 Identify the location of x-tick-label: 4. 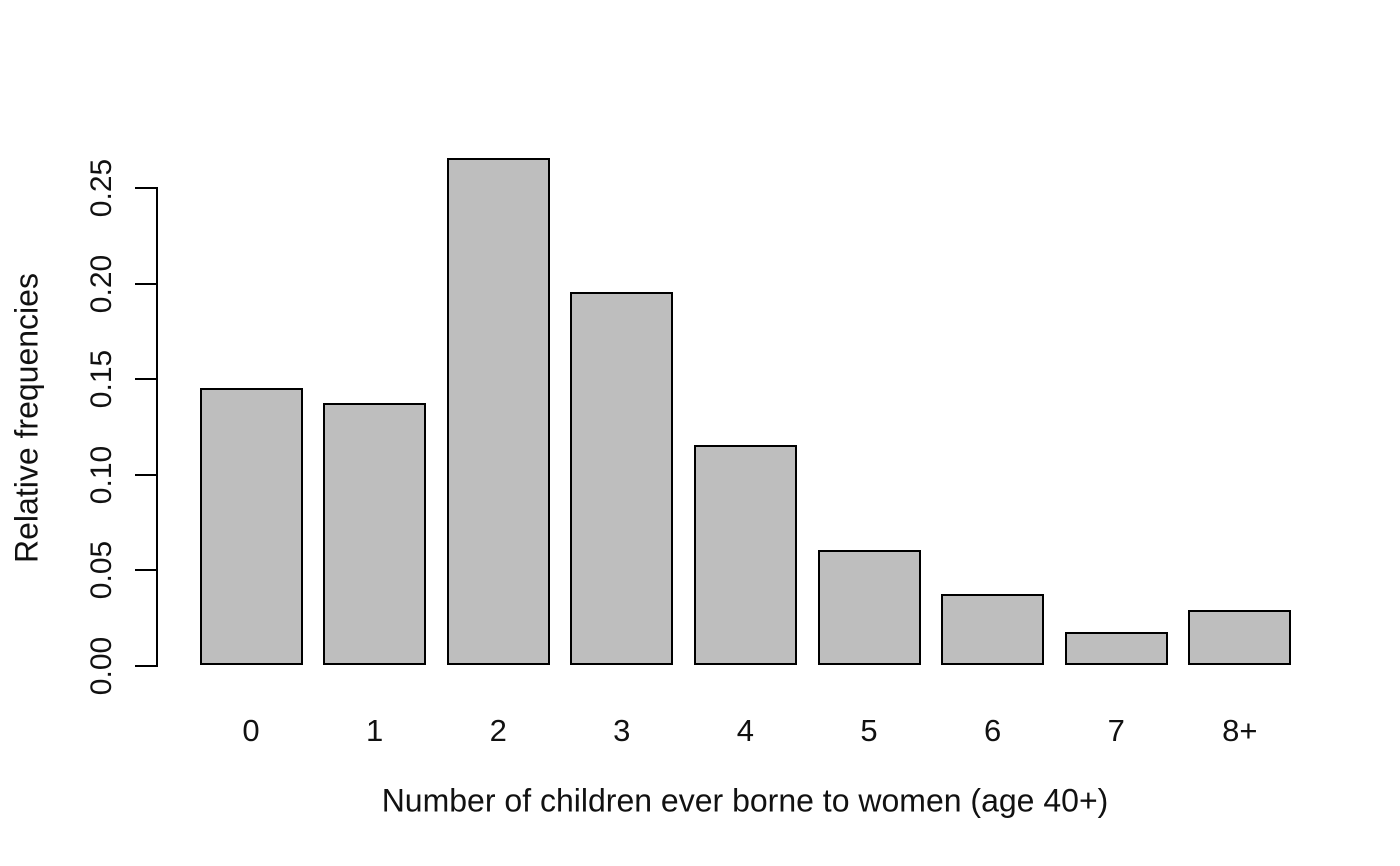
(745, 730).